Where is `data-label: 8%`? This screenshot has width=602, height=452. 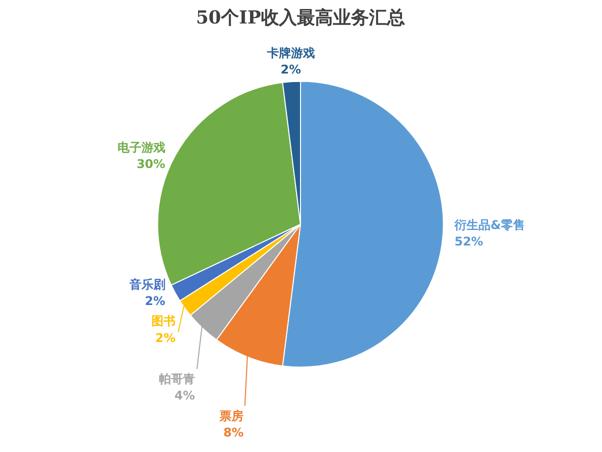
data-label: 8% is located at coordinates (233, 433).